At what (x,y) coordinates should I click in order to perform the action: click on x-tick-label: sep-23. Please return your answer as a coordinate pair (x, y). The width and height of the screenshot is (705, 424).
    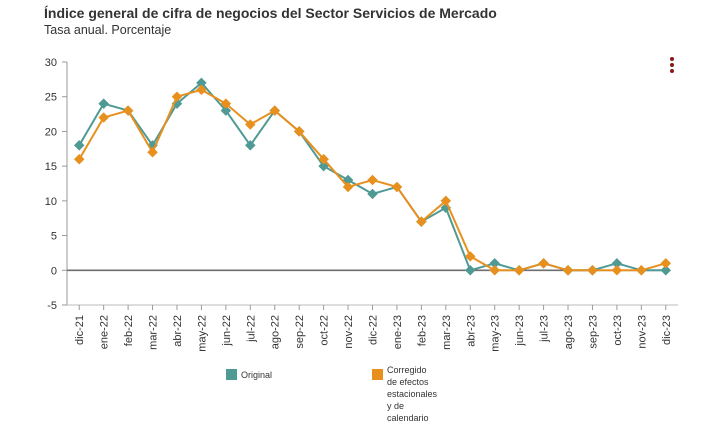
    Looking at the image, I should click on (593, 332).